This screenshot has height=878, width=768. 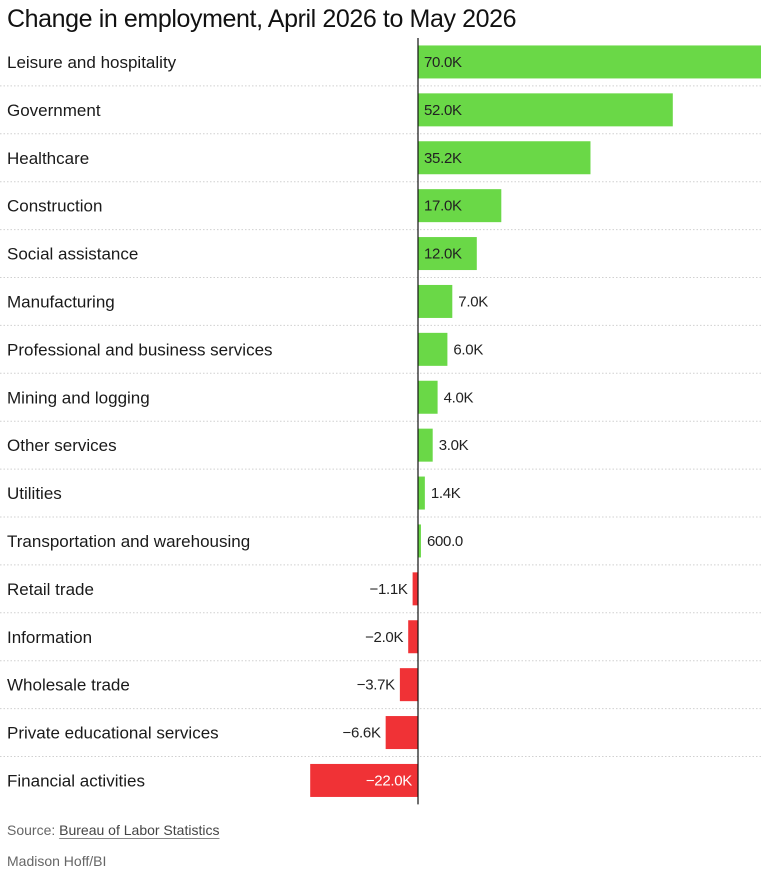 I want to click on category-label: Government, so click(x=54, y=110).